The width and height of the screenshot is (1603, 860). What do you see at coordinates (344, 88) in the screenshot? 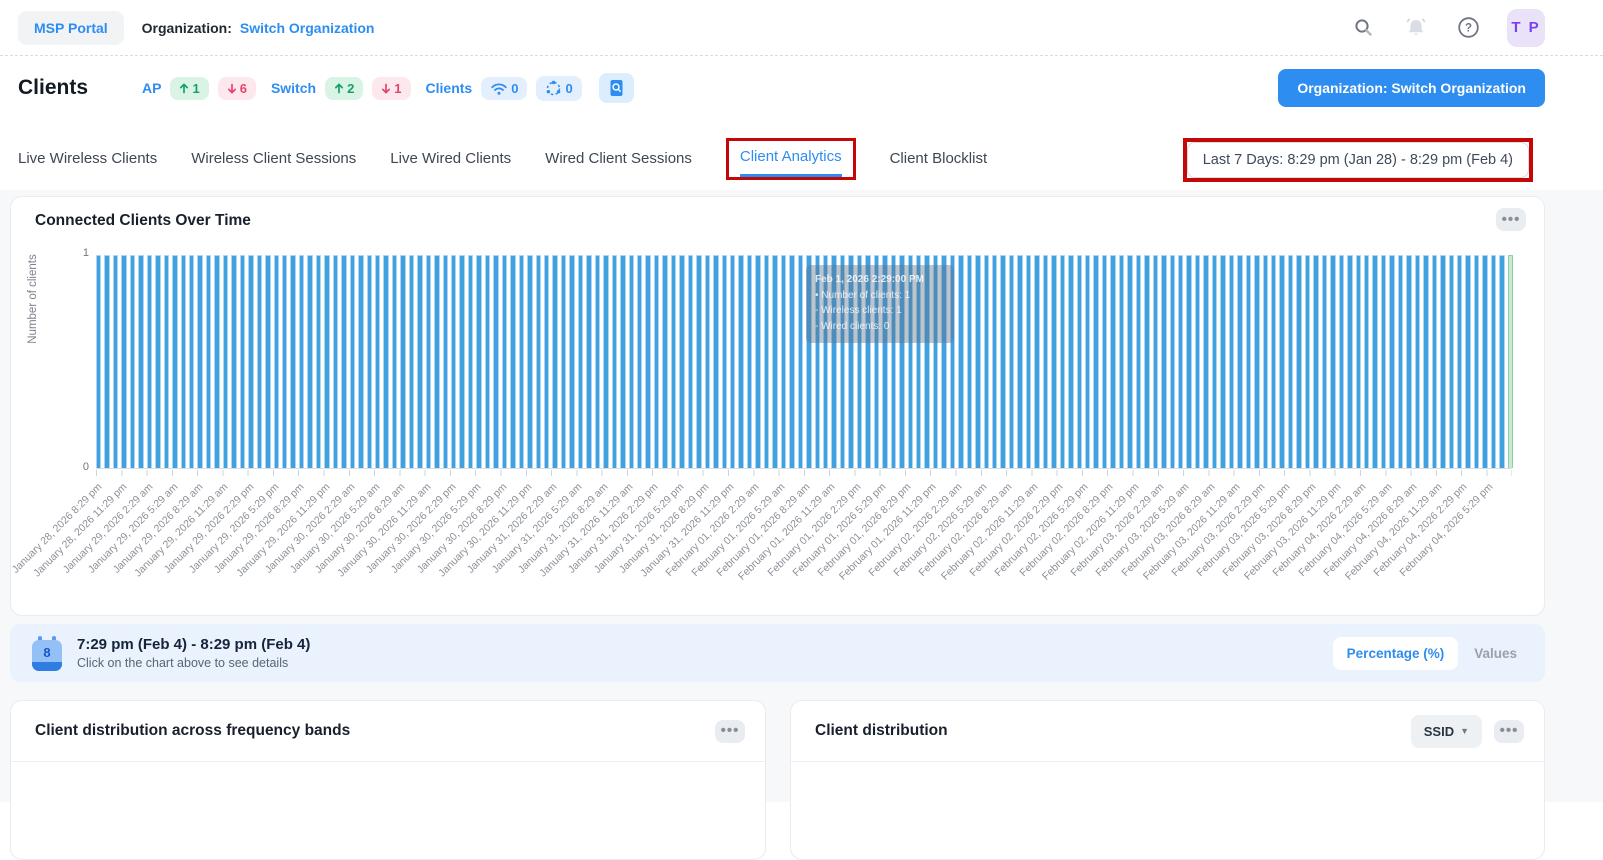
I see `switch-up-badge: 2` at bounding box center [344, 88].